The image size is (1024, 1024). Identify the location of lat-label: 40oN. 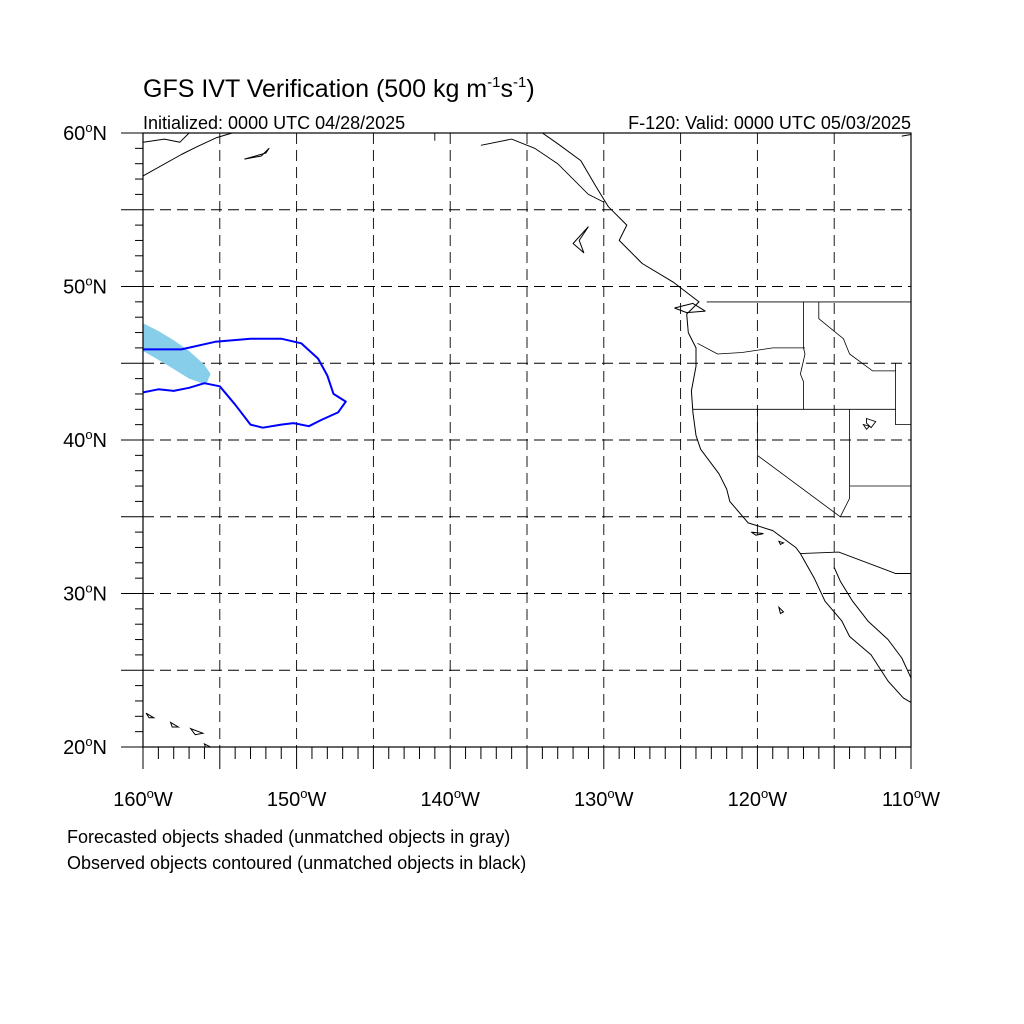
(85, 439).